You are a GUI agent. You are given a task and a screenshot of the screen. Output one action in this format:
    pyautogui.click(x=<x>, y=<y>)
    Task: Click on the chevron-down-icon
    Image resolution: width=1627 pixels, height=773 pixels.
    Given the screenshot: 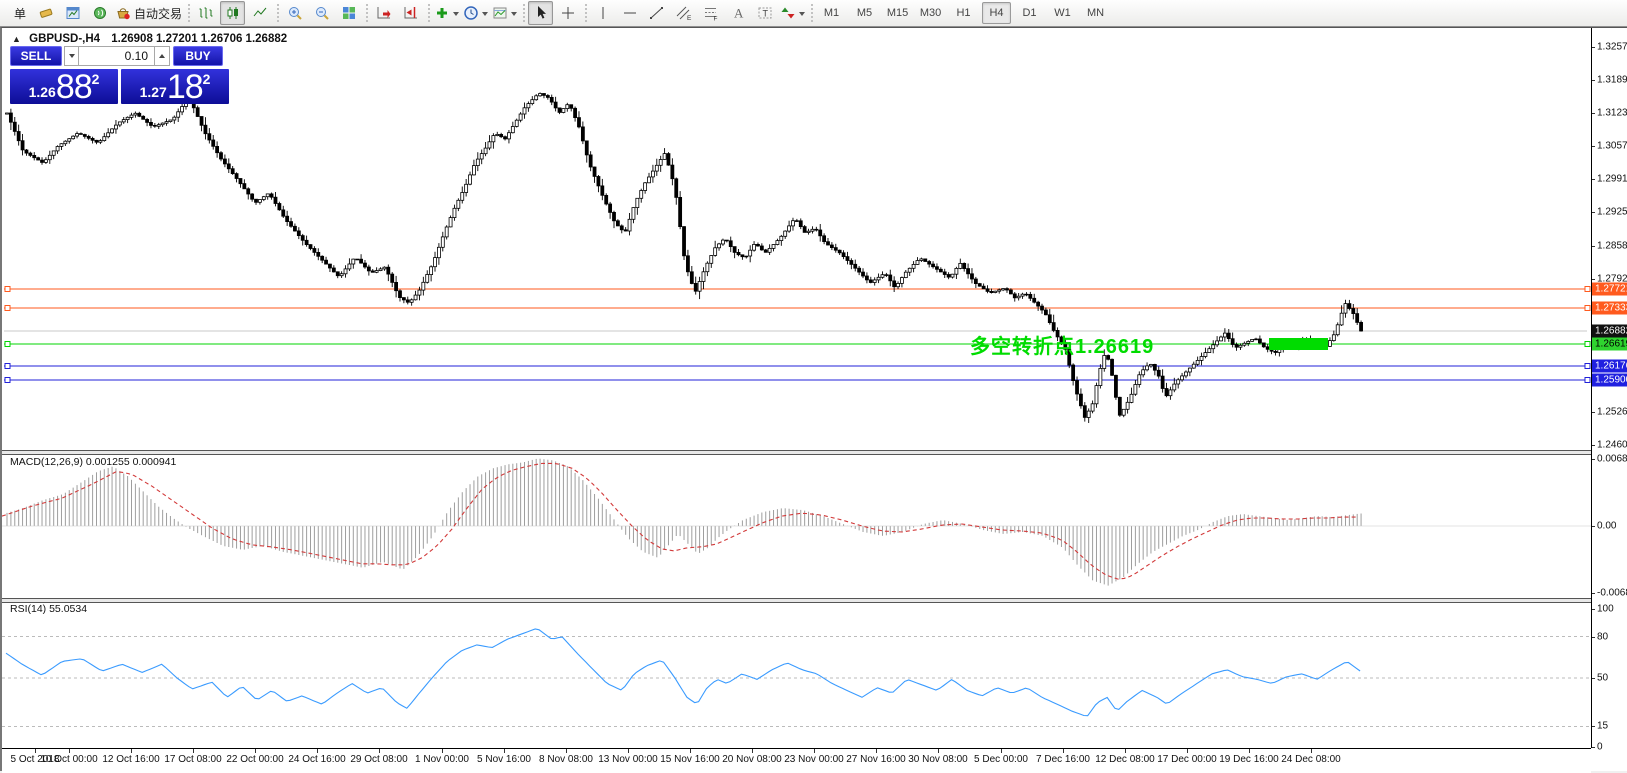 What is the action you would take?
    pyautogui.click(x=802, y=15)
    